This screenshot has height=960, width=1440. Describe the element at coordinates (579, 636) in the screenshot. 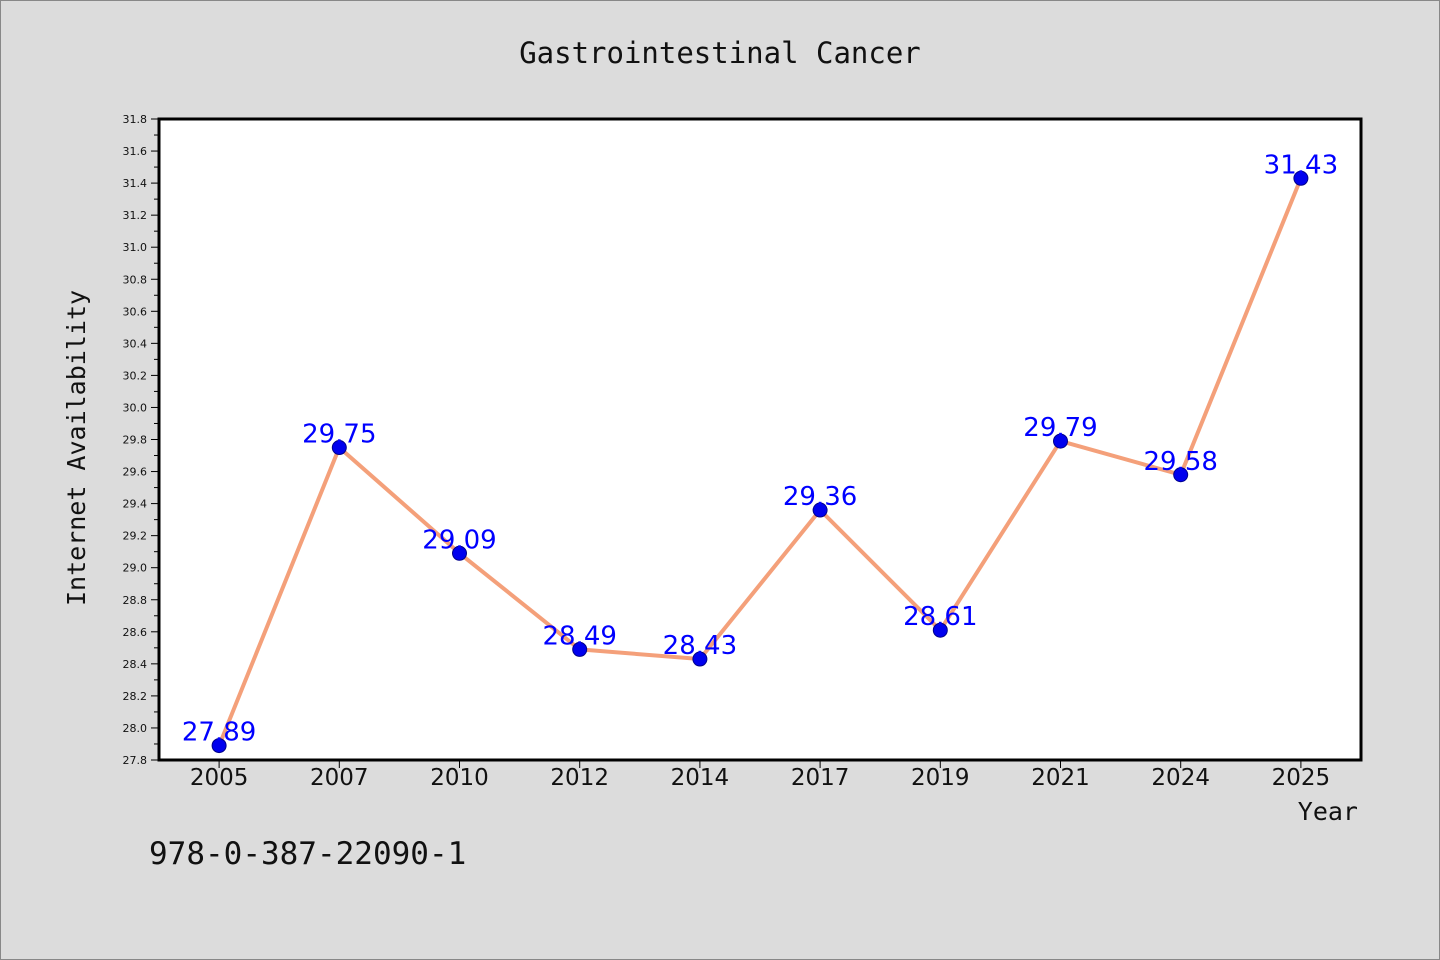

I see `data-label: 28.49` at that location.